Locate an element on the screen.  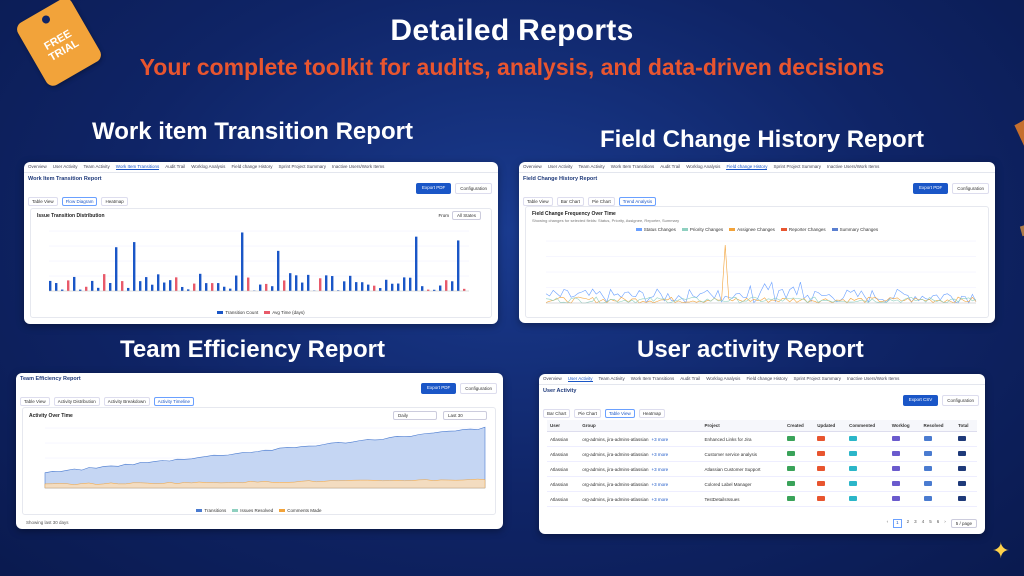
group-cell: org-admins, jira-admins-atlassian +3 more is located at coordinates (640, 439).